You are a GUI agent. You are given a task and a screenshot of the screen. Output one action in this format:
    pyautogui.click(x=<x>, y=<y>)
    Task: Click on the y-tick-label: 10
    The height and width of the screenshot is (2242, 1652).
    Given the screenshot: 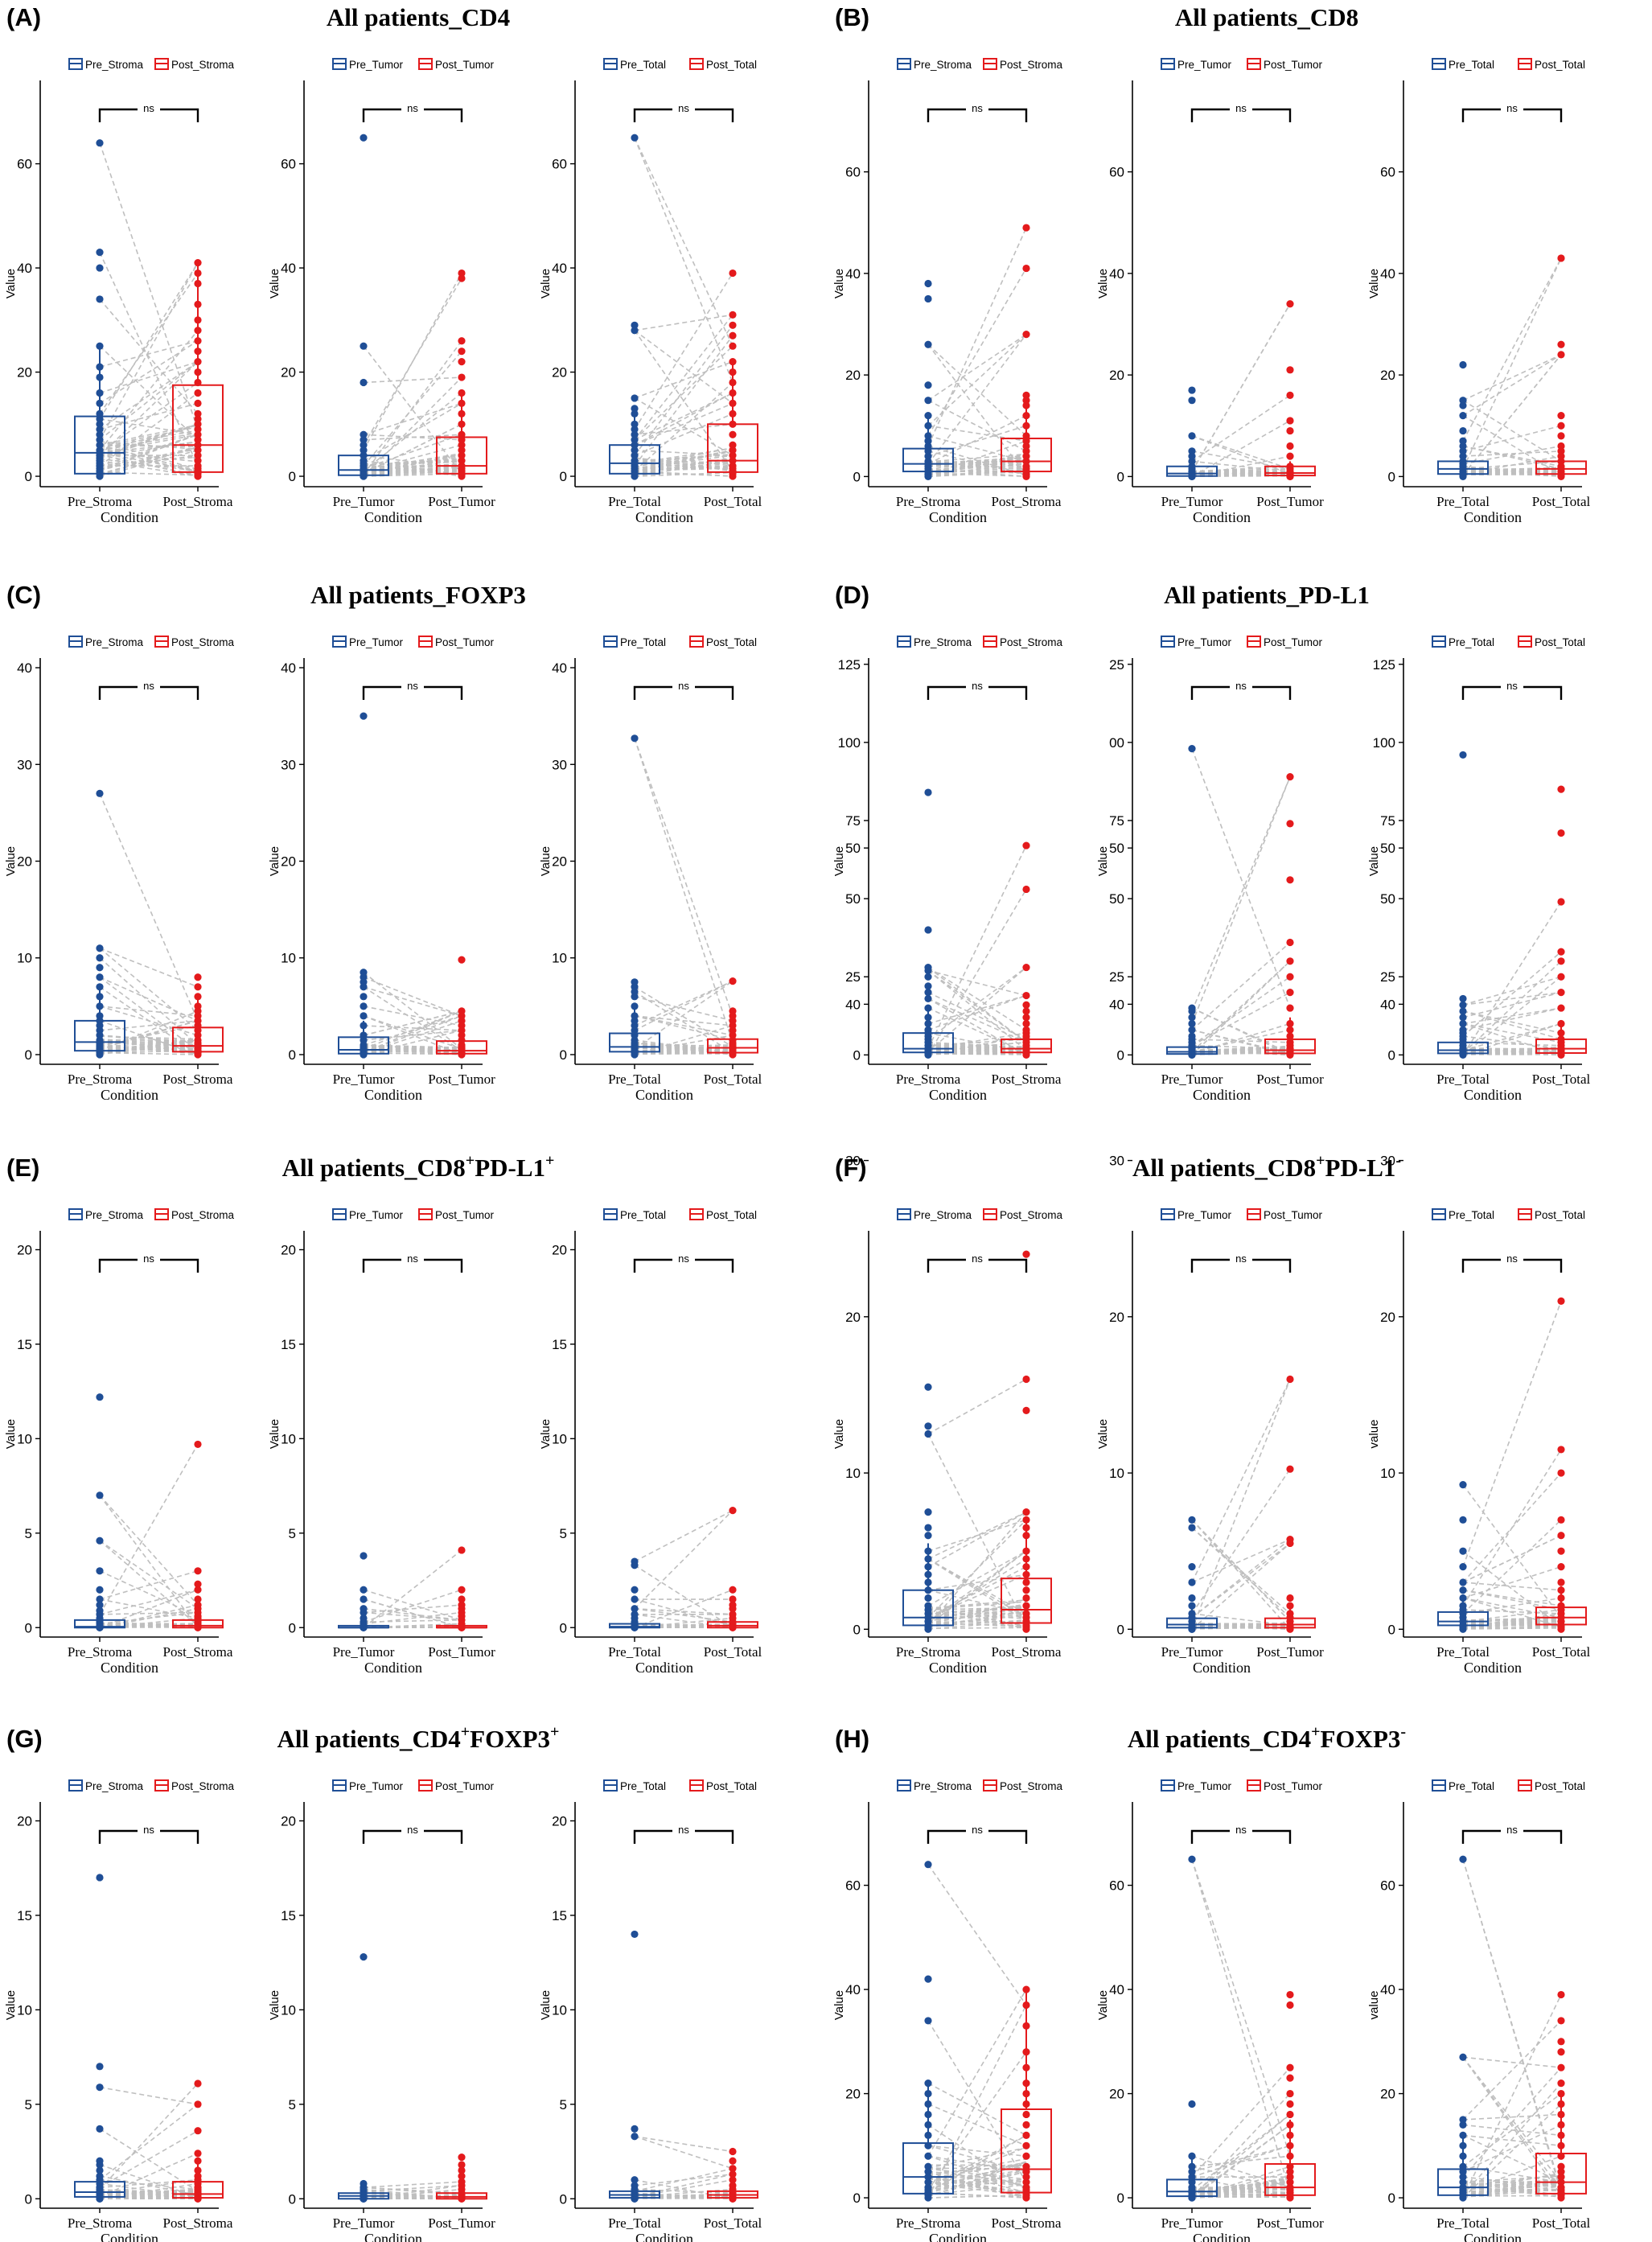 What is the action you would take?
    pyautogui.click(x=853, y=1473)
    